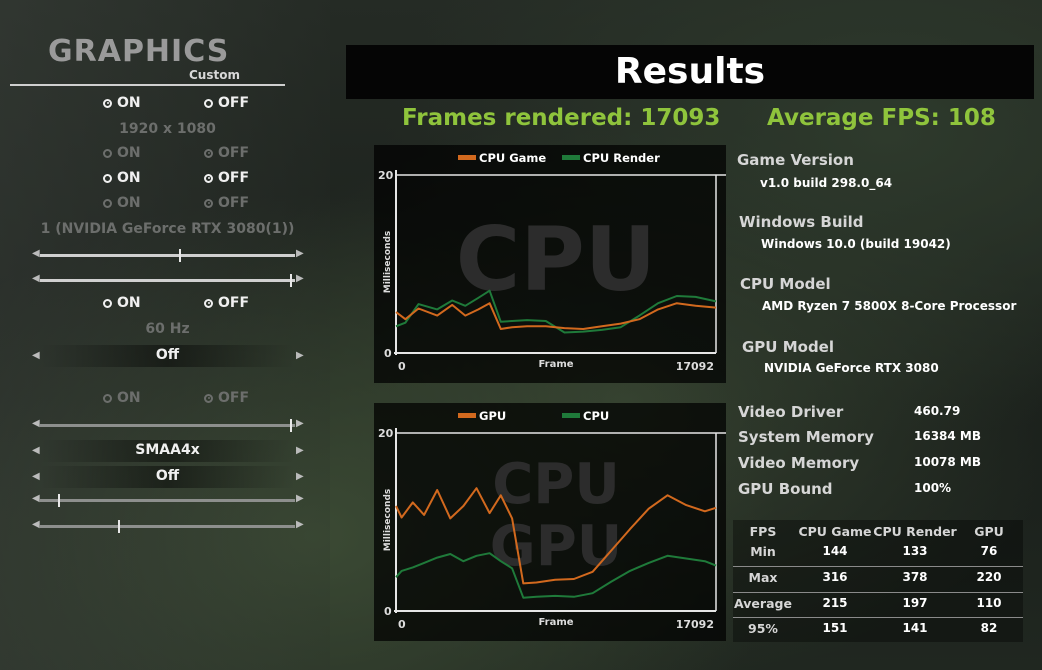  Describe the element at coordinates (989, 628) in the screenshot. I see `stats-value-cell: 82` at that location.